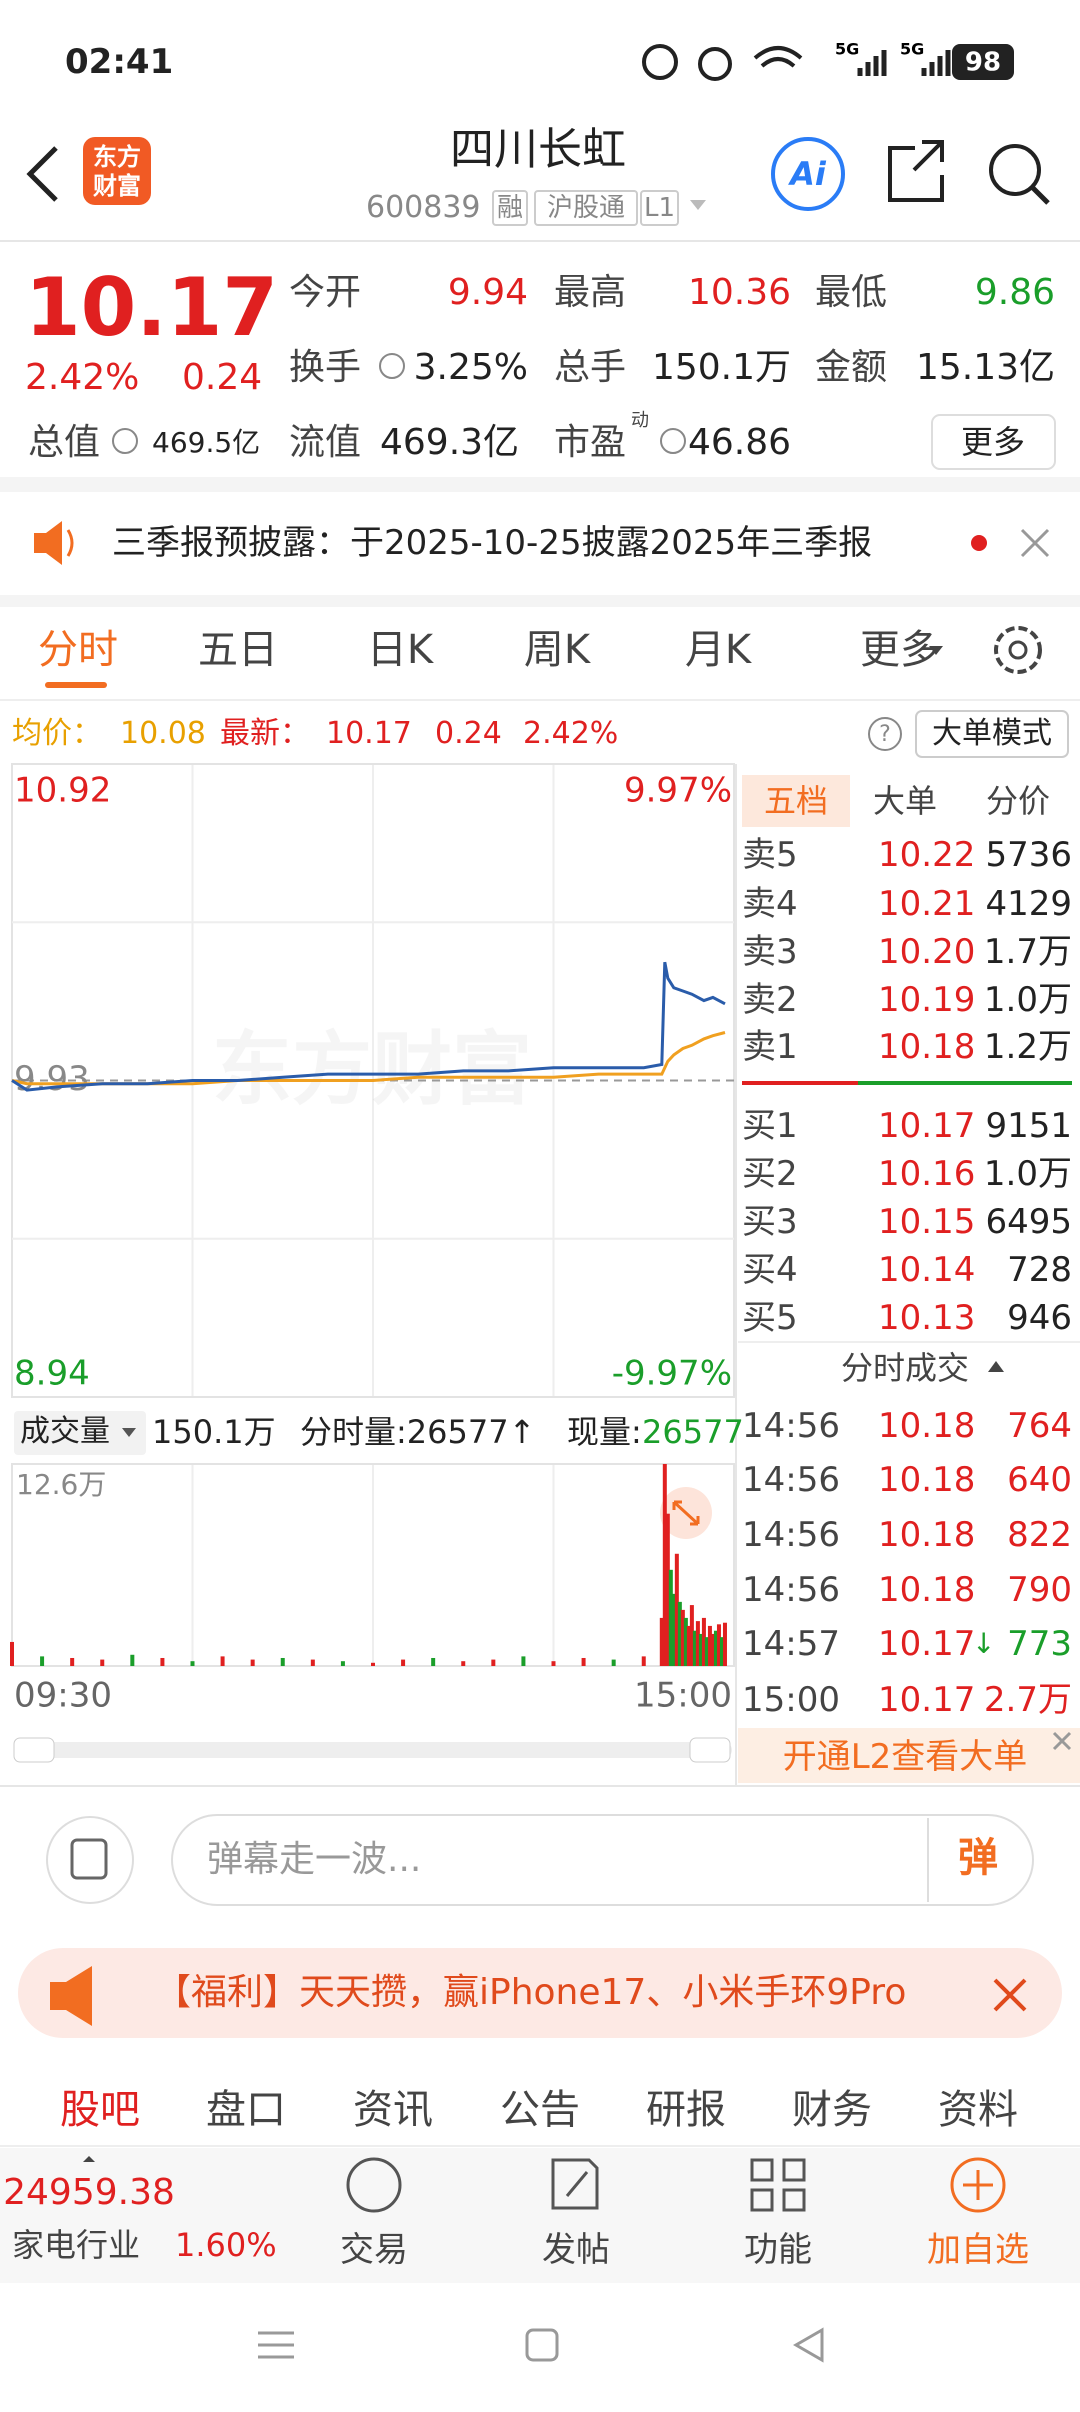 The width and height of the screenshot is (1080, 2412). I want to click on y2-tick-label: -9.97%, so click(672, 1374).